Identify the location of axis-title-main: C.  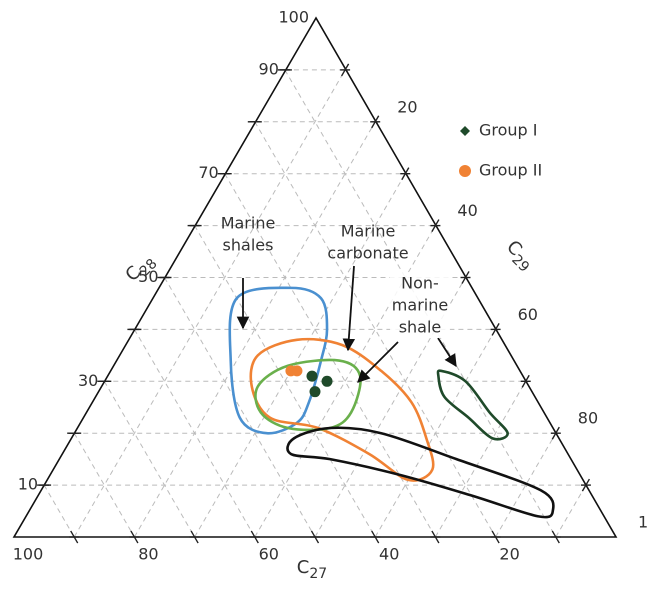
(303, 567).